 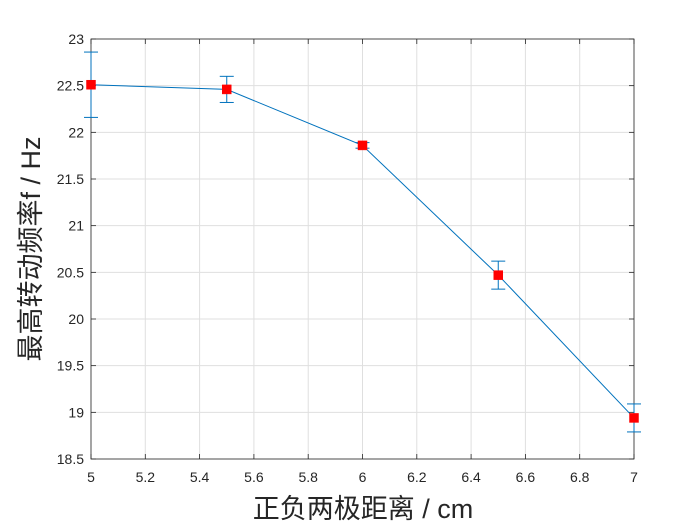 I want to click on x-tick-label: 6.8, so click(x=580, y=477).